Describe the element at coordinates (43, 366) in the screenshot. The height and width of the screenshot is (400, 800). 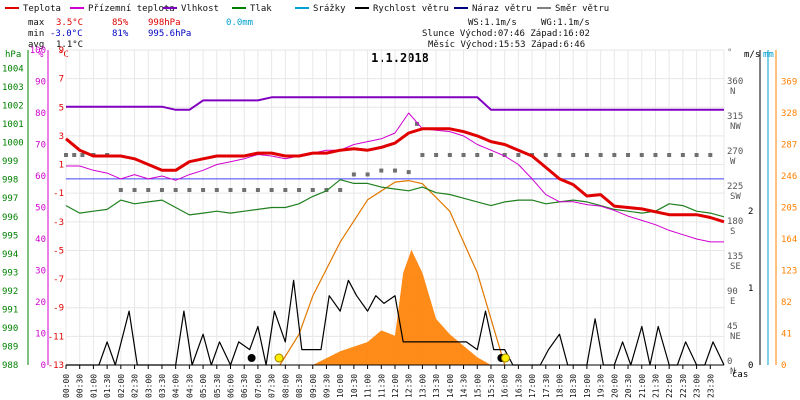
I see `pct-tick: 0` at that location.